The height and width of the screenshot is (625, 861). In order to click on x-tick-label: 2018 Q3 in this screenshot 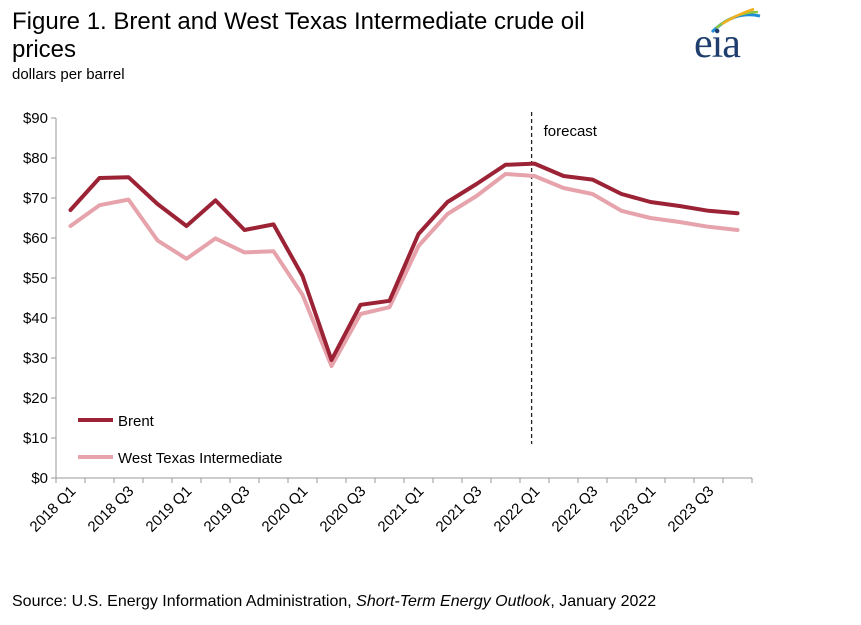, I will do `click(111, 509)`.